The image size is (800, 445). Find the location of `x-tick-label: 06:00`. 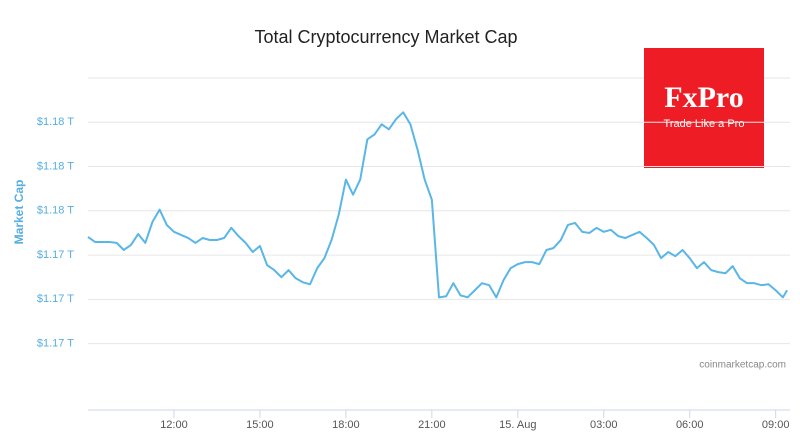

x-tick-label: 06:00 is located at coordinates (690, 425).